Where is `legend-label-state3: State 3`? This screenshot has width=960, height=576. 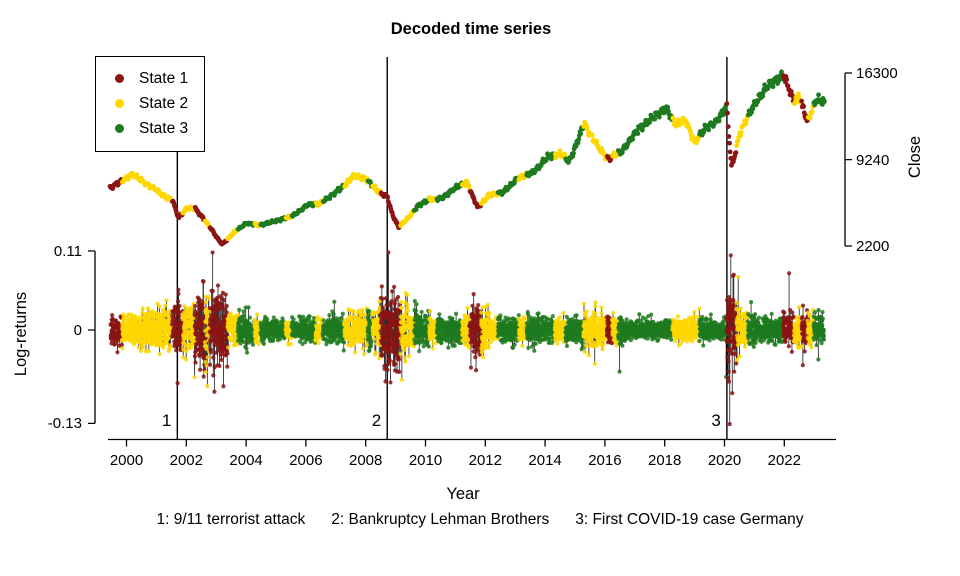 legend-label-state3: State 3 is located at coordinates (164, 128).